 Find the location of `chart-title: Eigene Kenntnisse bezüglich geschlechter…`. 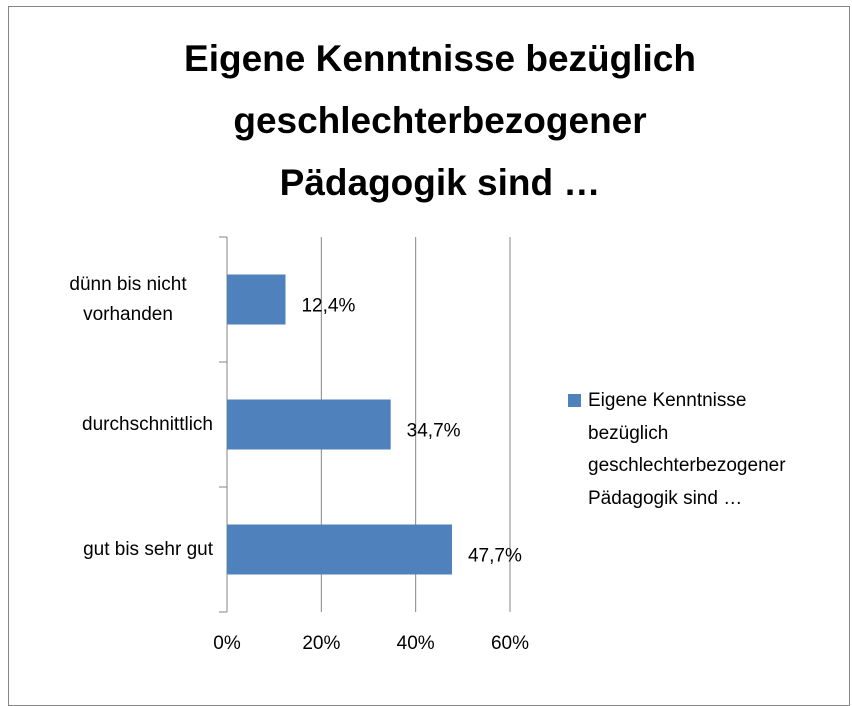

chart-title: Eigene Kenntnisse bezüglich geschlechter… is located at coordinates (440, 120).